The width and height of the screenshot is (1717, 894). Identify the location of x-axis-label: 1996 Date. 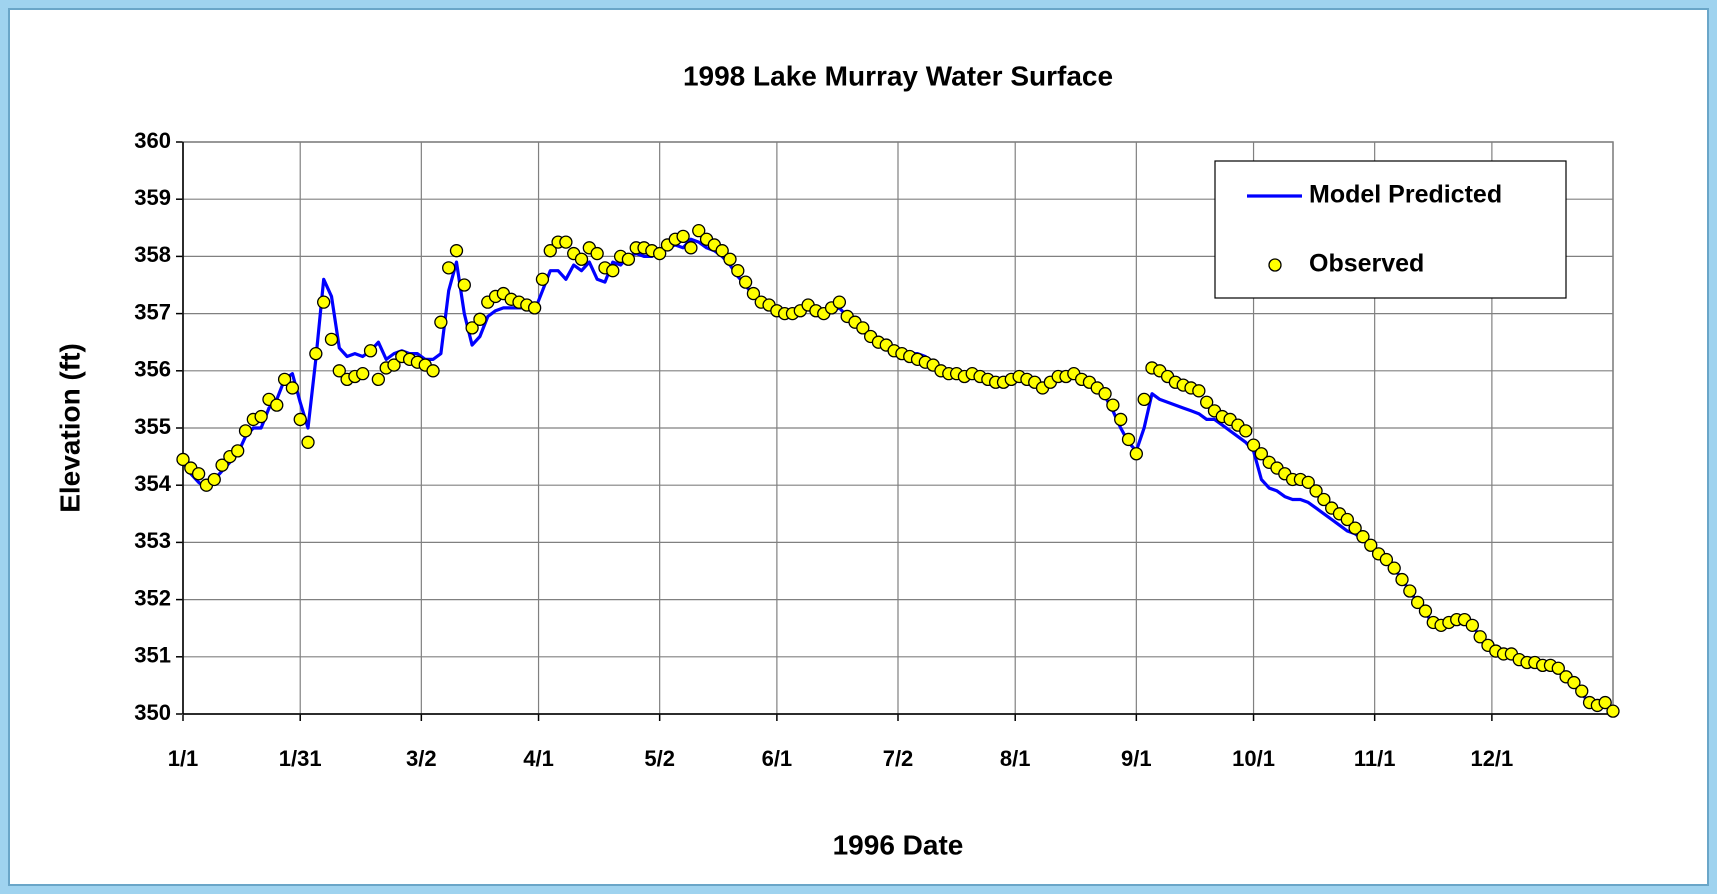
(898, 844).